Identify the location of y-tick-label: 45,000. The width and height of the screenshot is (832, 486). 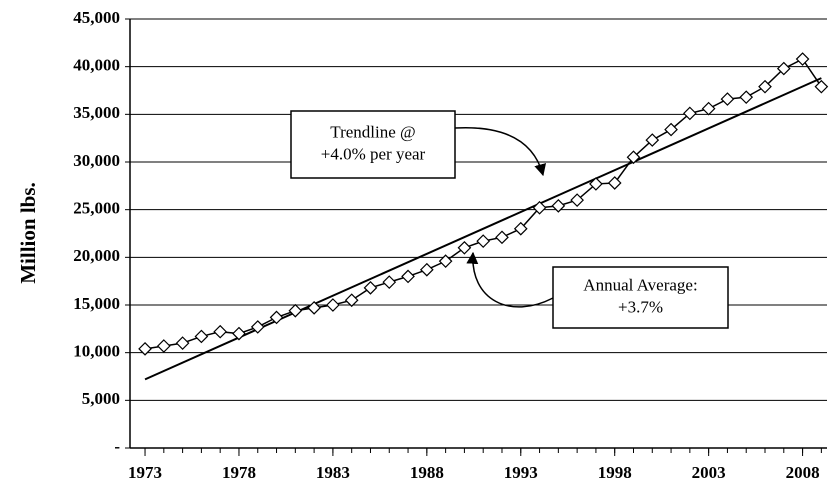
(96, 17).